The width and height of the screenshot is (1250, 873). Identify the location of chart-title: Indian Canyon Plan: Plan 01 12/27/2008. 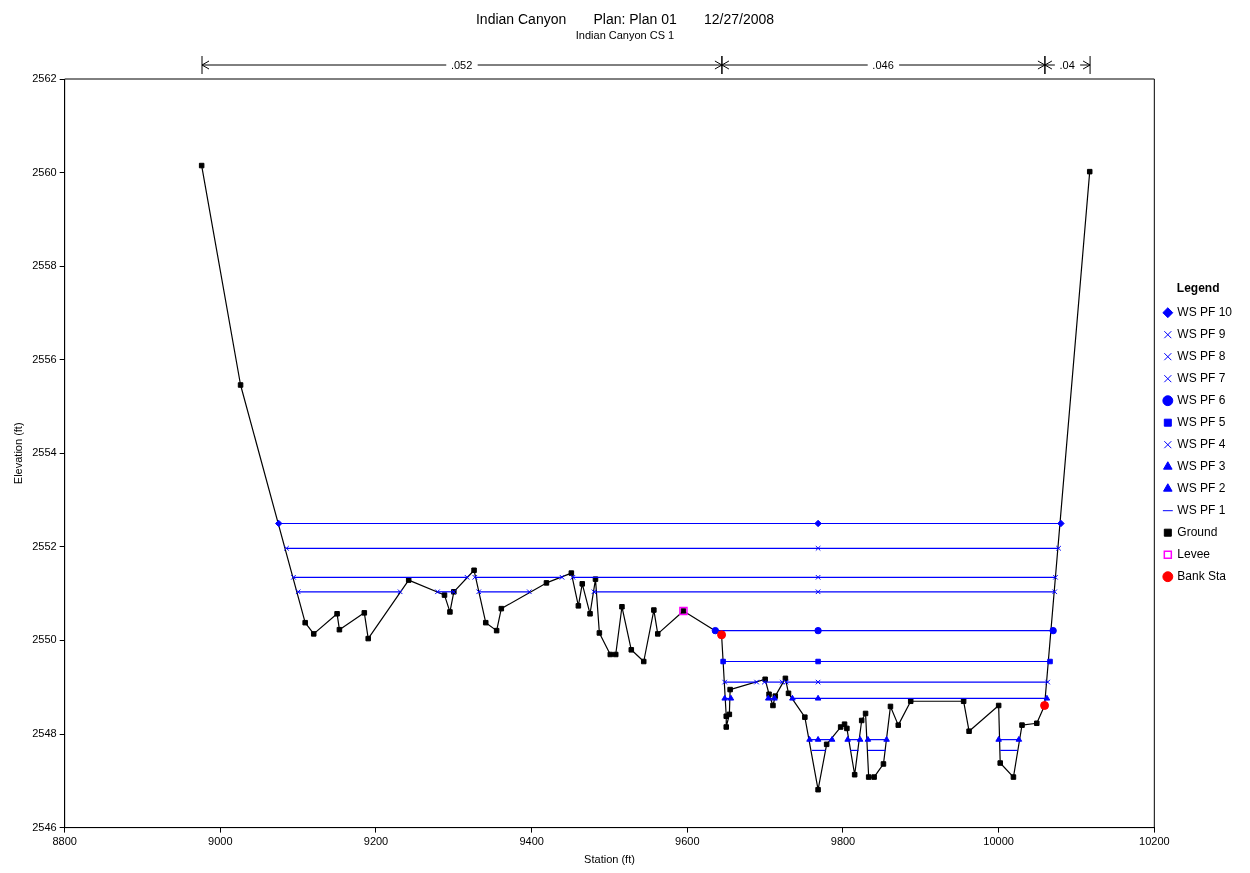
(625, 19).